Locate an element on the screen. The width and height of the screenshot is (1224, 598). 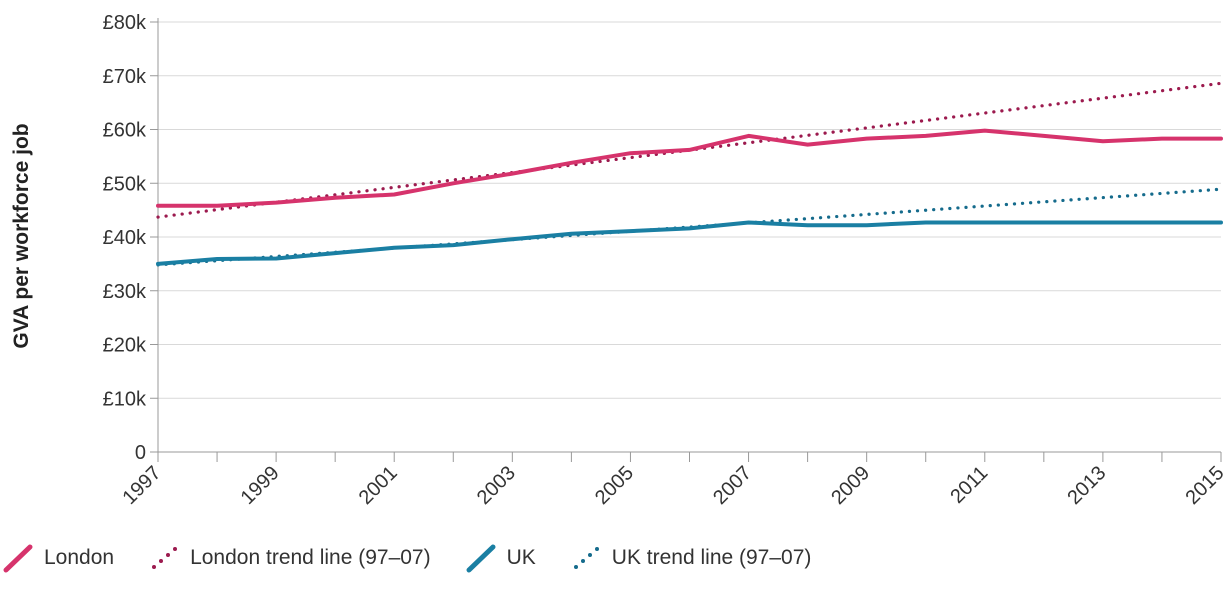
legend-label-uk-trend: UK trend line (97–07) is located at coordinates (711, 557).